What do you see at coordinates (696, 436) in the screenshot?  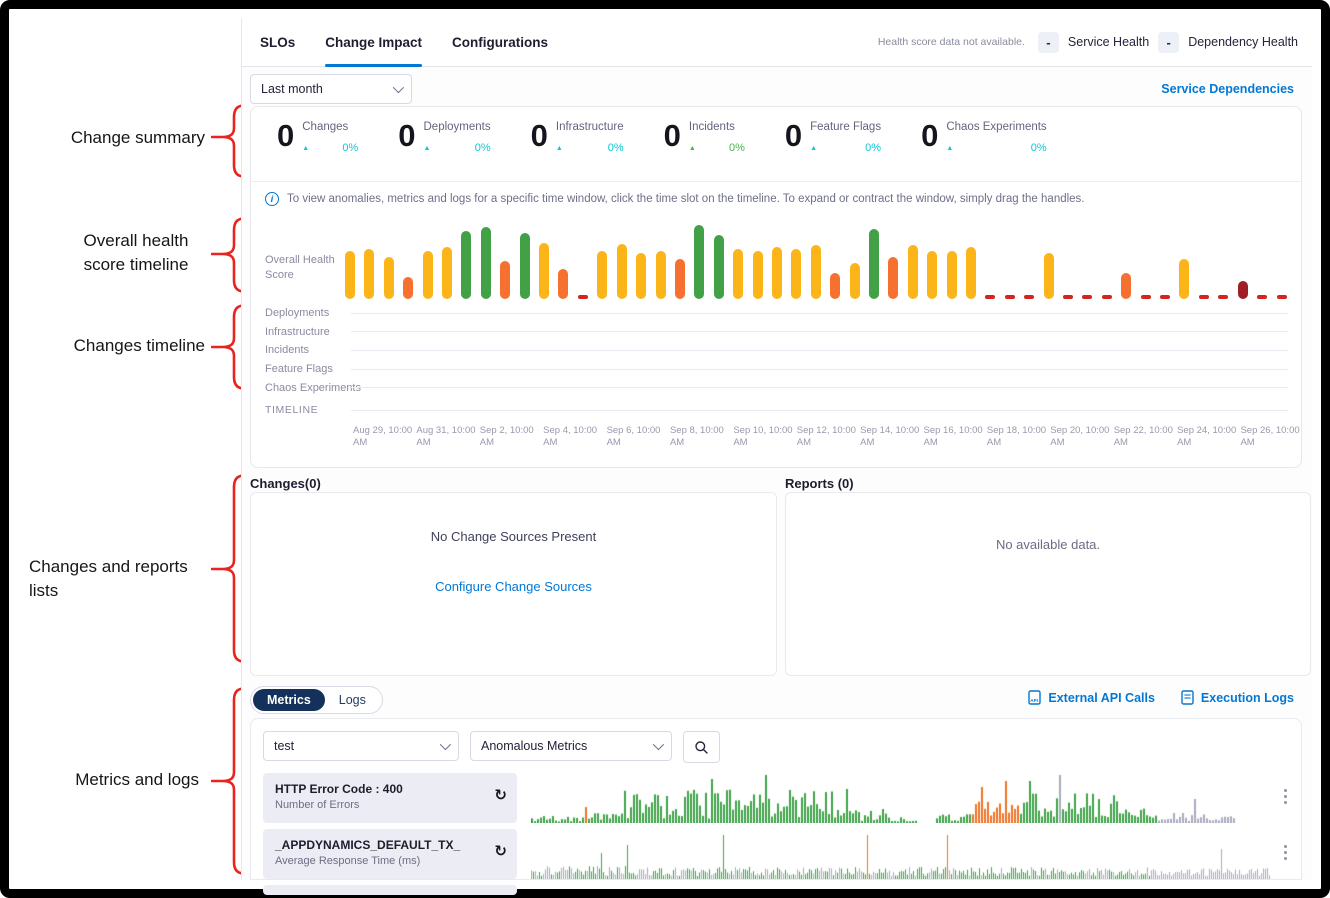 I see `timeline-tick: Sep 8, 10:00 AM` at bounding box center [696, 436].